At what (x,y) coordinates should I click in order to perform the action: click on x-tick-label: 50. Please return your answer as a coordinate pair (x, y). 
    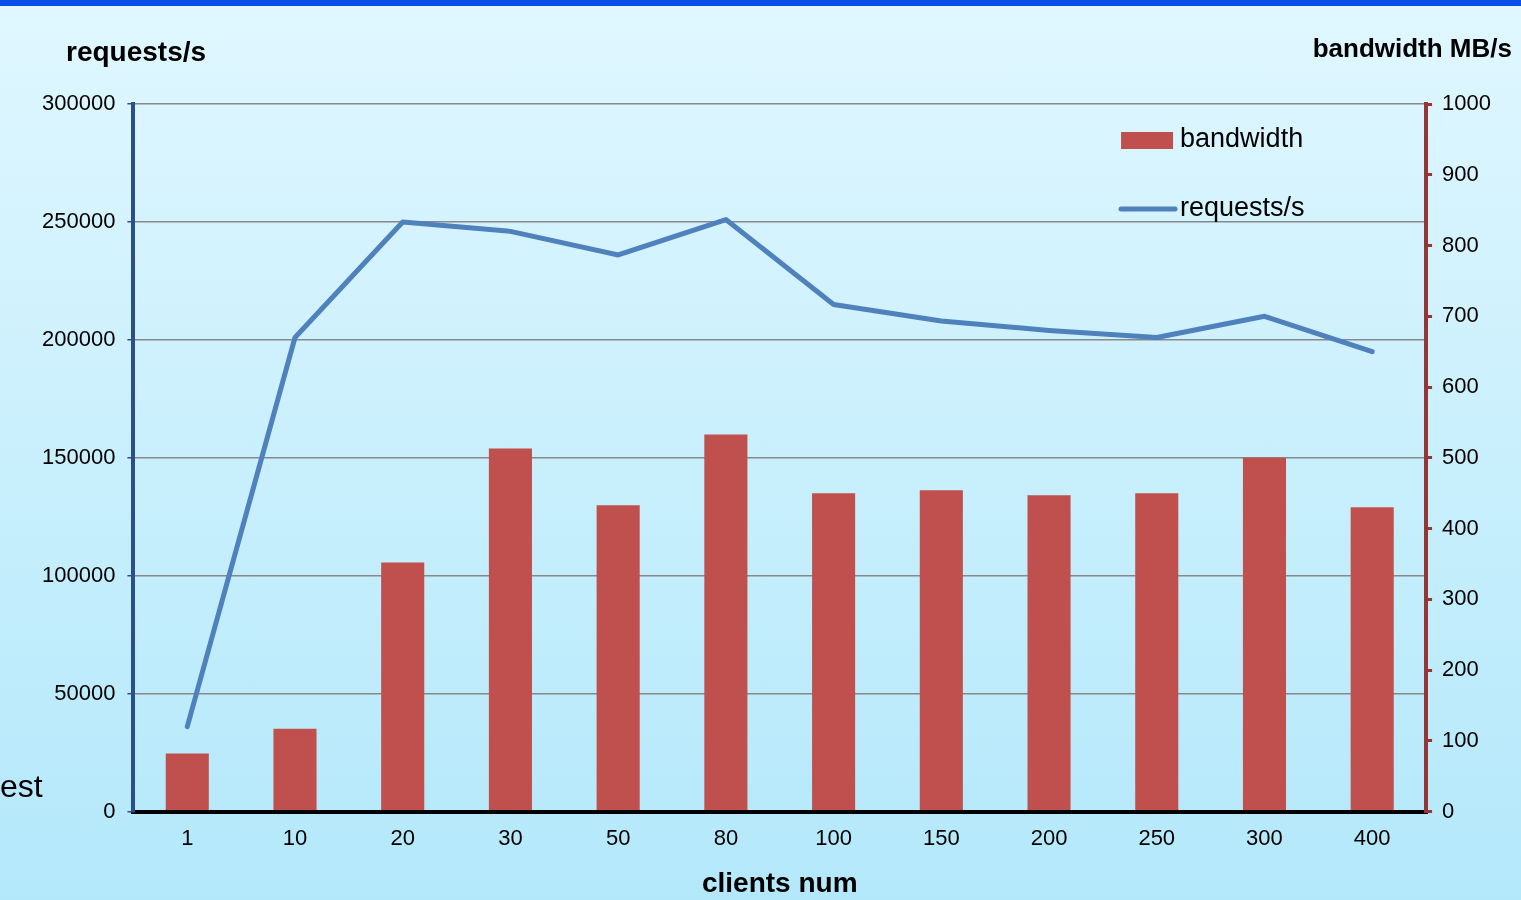
    Looking at the image, I should click on (618, 837).